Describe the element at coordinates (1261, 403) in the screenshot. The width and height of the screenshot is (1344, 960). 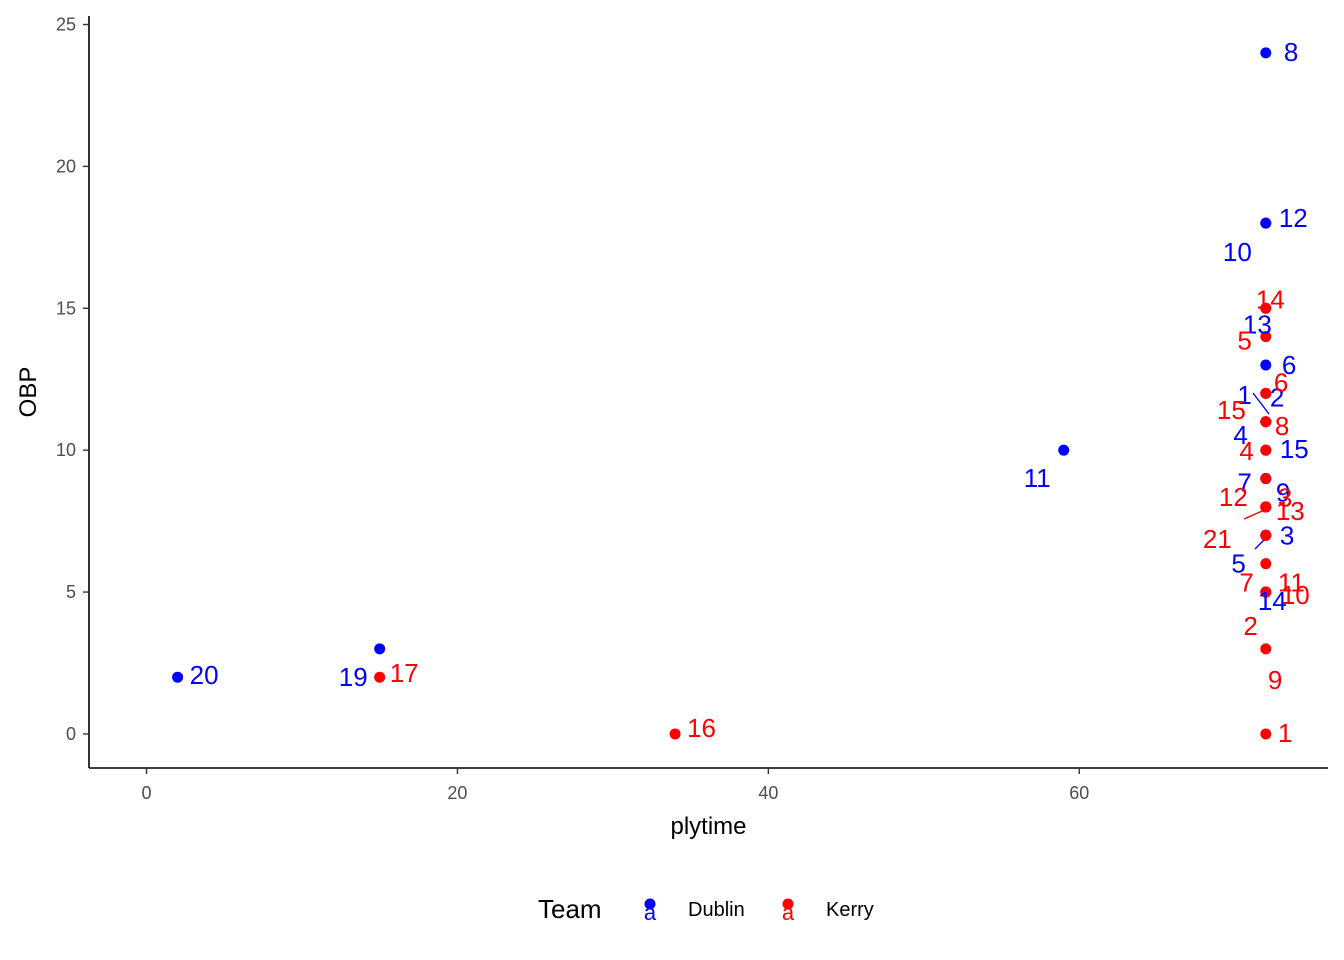
I see `leader-line` at that location.